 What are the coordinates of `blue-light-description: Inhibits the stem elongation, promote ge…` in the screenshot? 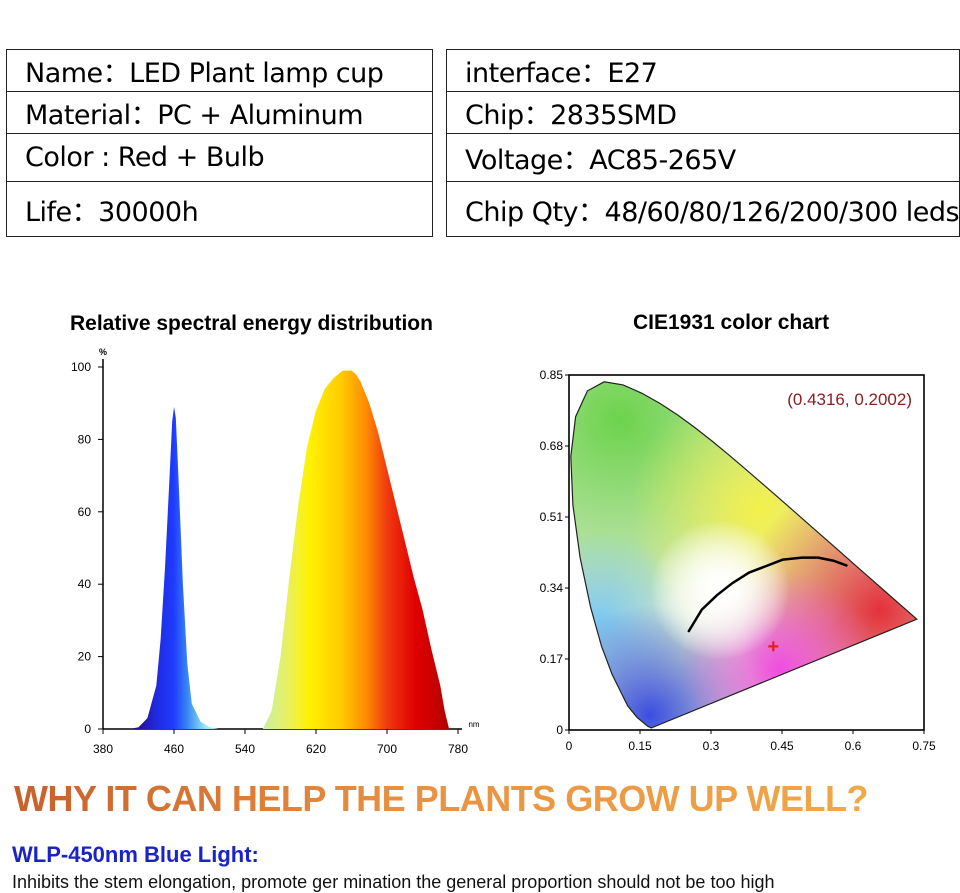 It's located at (393, 882).